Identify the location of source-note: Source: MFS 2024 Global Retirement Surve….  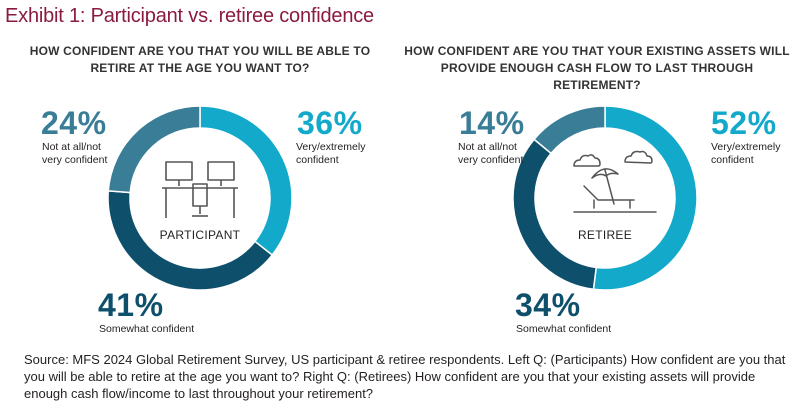
(405, 376).